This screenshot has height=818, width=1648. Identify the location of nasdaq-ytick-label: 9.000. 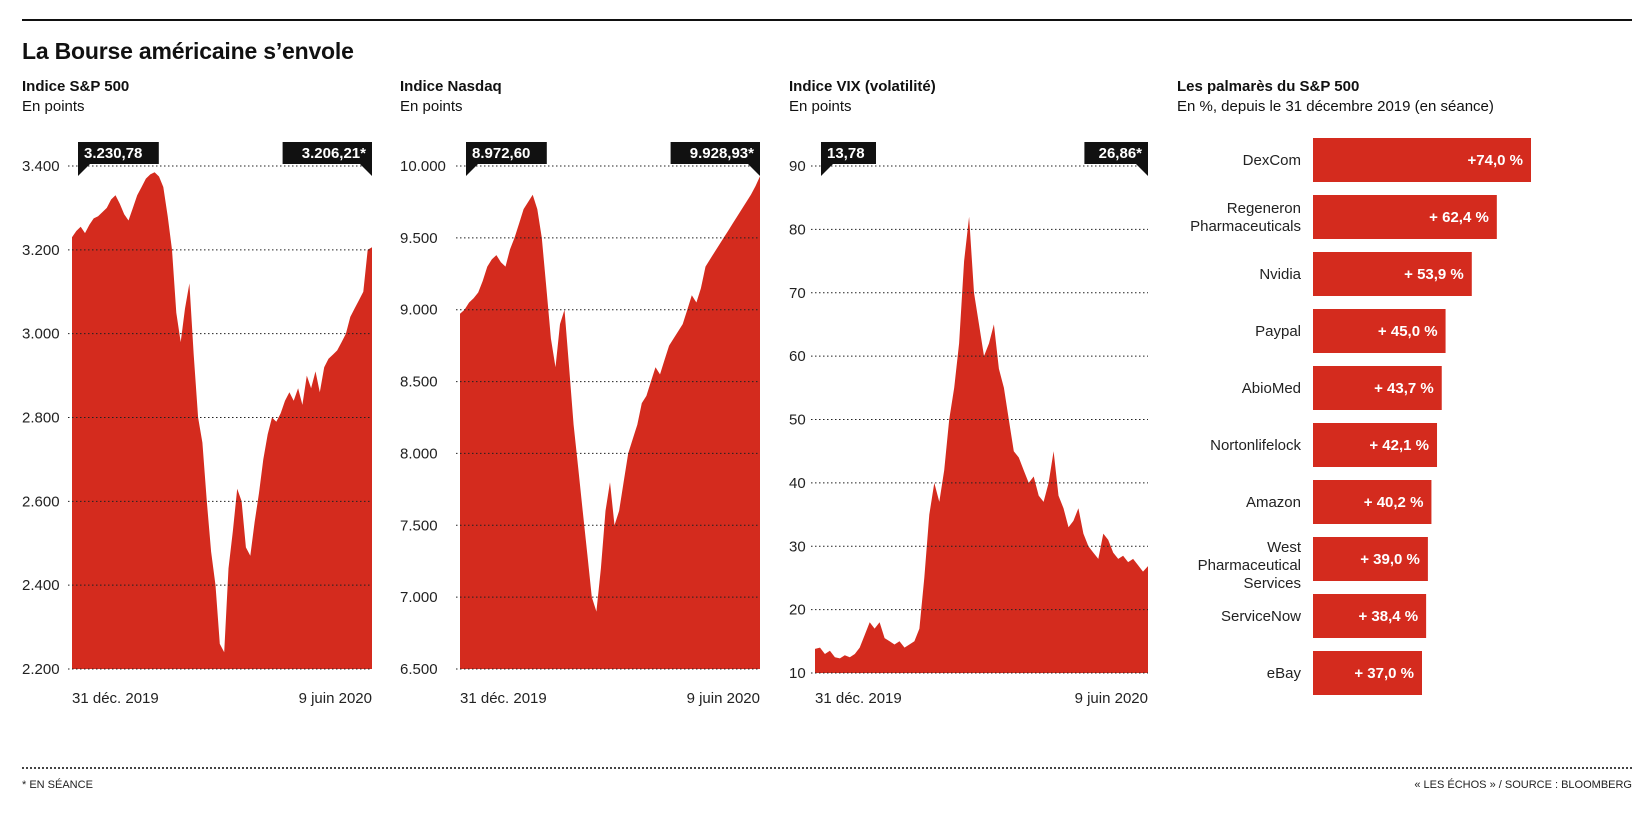
(419, 310).